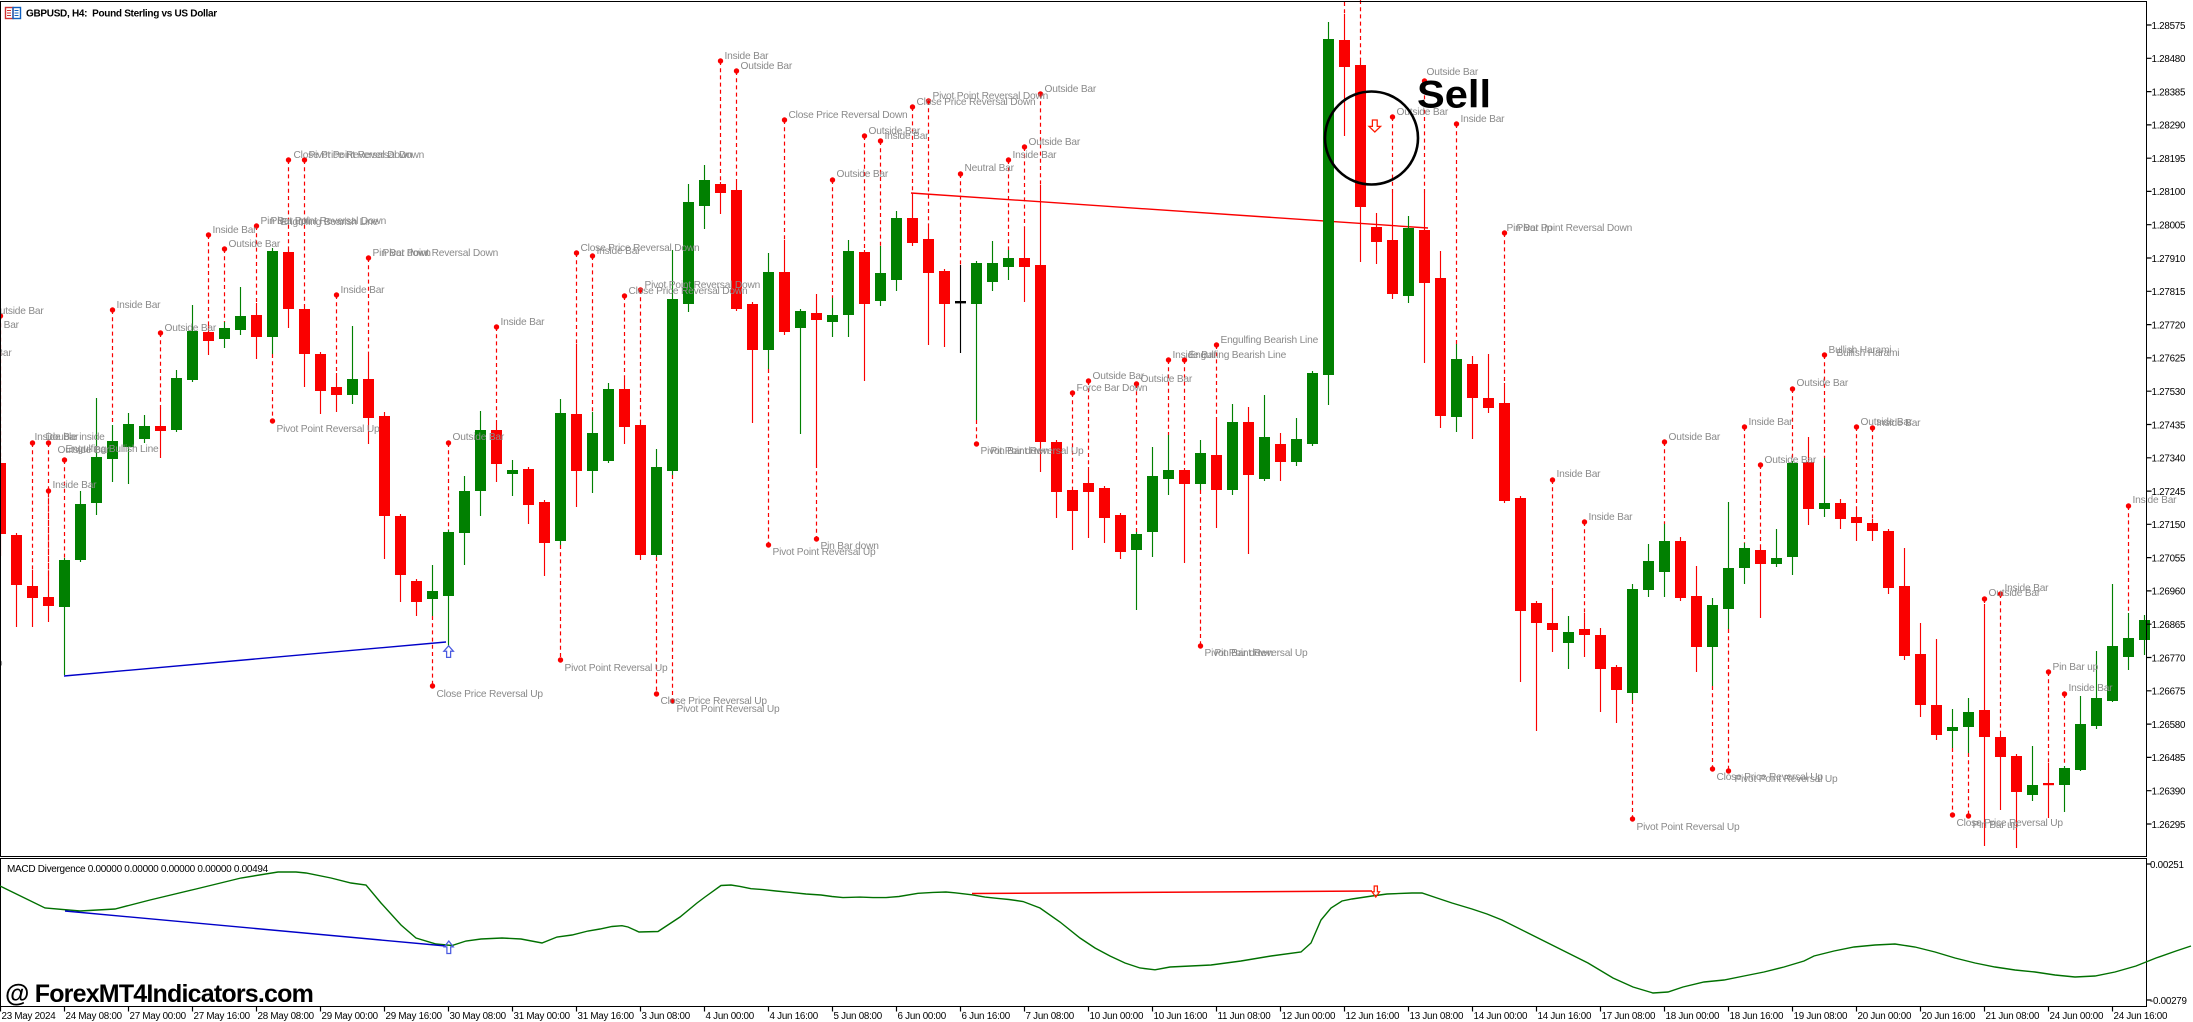 Image resolution: width=2193 pixels, height=1022 pixels. Describe the element at coordinates (2169, 126) in the screenshot. I see `svg-text: 1.28290` at that location.